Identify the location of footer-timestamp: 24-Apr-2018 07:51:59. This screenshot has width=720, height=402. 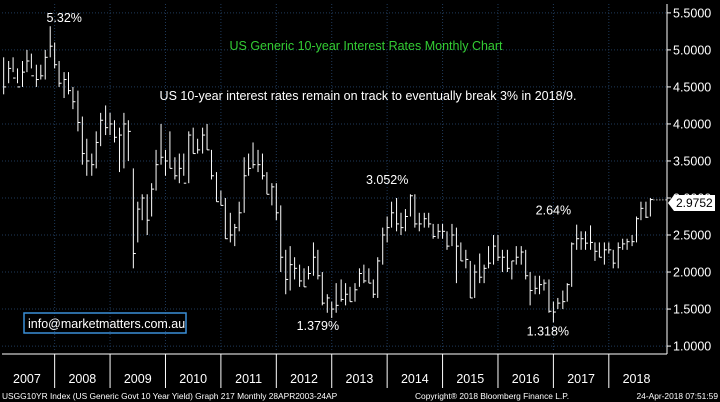
(678, 396).